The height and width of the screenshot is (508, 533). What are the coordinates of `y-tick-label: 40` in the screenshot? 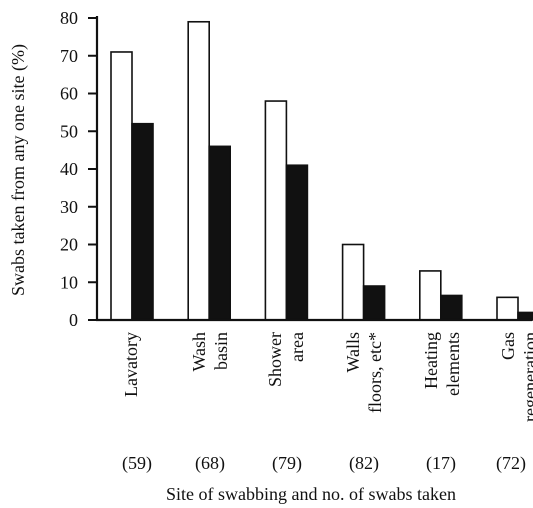 It's located at (69, 169).